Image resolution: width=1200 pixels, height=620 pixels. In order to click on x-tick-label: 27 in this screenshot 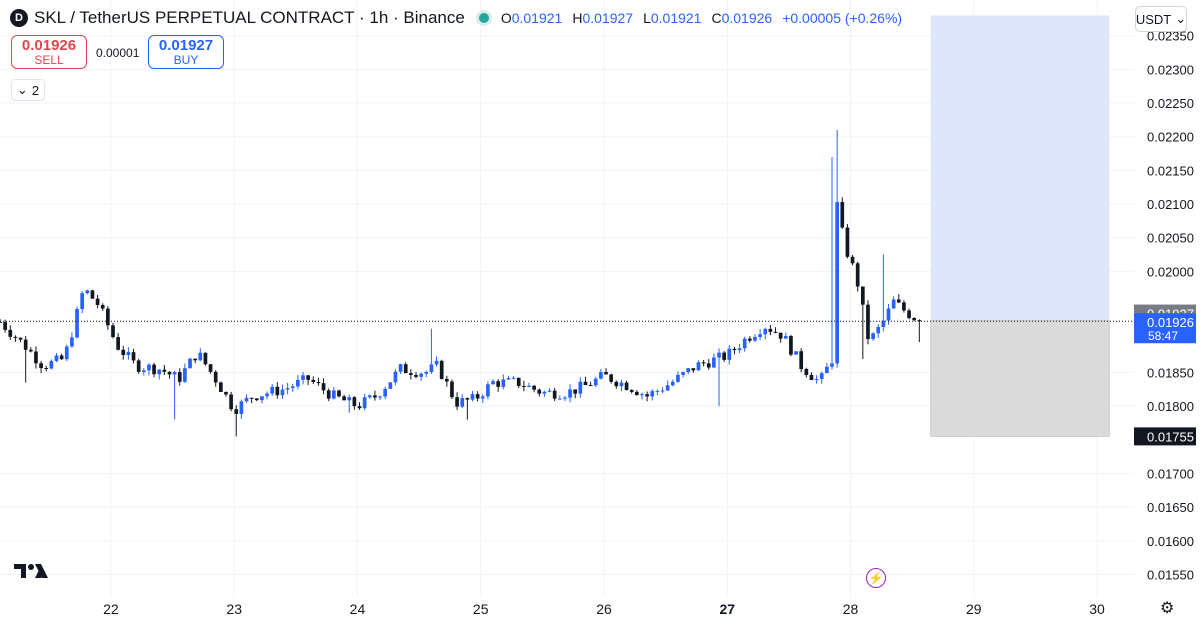, I will do `click(727, 609)`.